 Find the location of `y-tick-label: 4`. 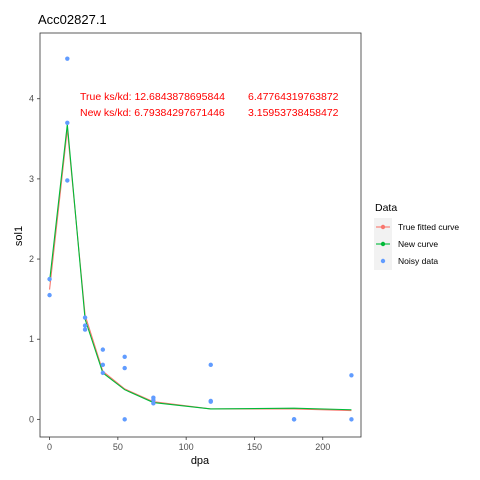

y-tick-label: 4 is located at coordinates (31, 99).